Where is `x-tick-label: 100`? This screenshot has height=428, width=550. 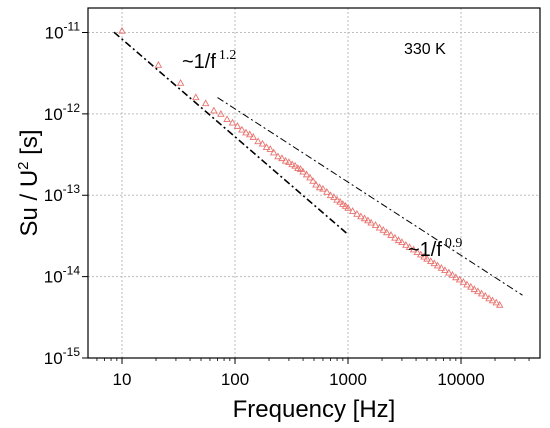 x-tick-label: 100 is located at coordinates (235, 379).